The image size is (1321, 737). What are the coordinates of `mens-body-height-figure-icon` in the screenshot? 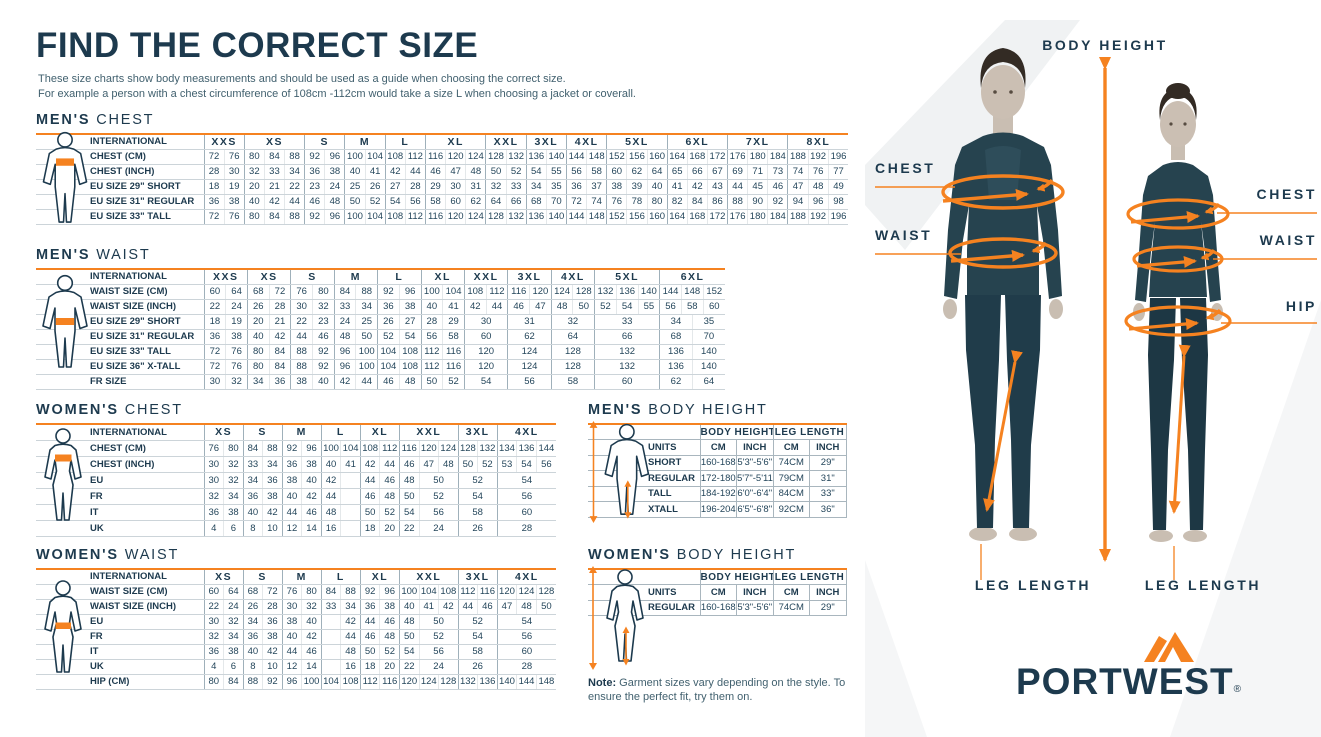 It's located at (619, 472).